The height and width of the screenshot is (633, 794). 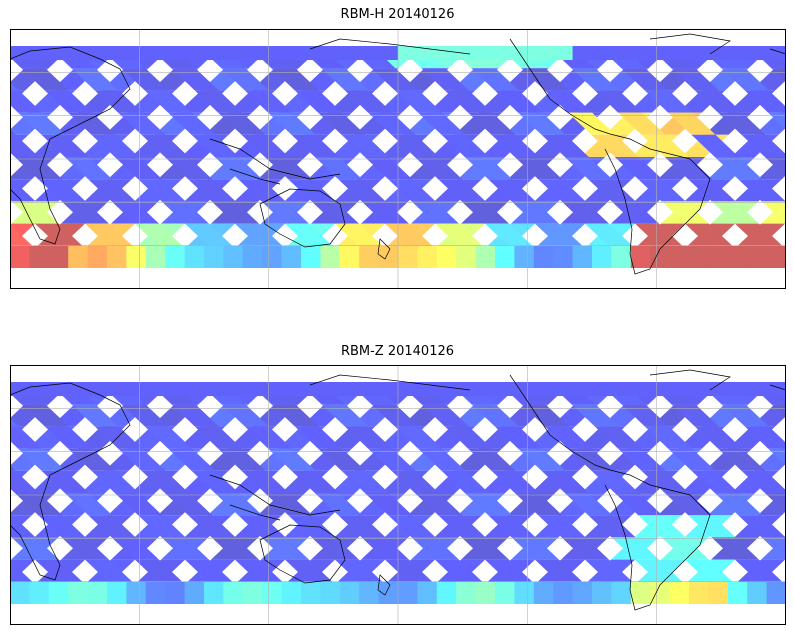 What do you see at coordinates (397, 351) in the screenshot?
I see `map-title-rbm-z: RBM-Z 20140126` at bounding box center [397, 351].